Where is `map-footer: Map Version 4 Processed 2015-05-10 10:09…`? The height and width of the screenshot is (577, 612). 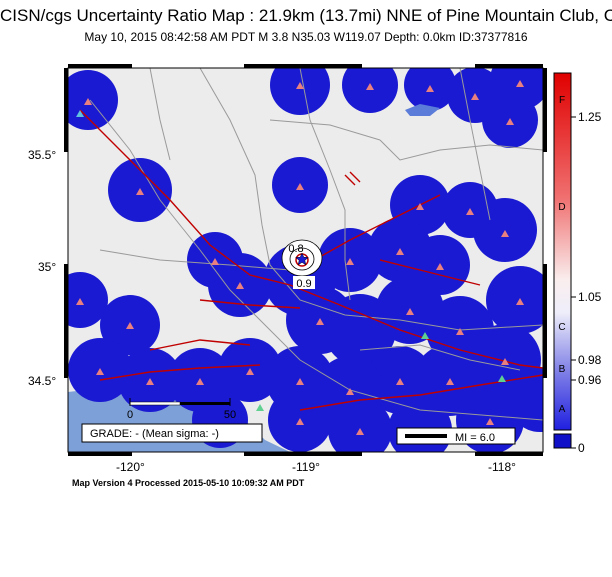
map-footer: Map Version 4 Processed 2015-05-10 10:09… is located at coordinates (188, 483).